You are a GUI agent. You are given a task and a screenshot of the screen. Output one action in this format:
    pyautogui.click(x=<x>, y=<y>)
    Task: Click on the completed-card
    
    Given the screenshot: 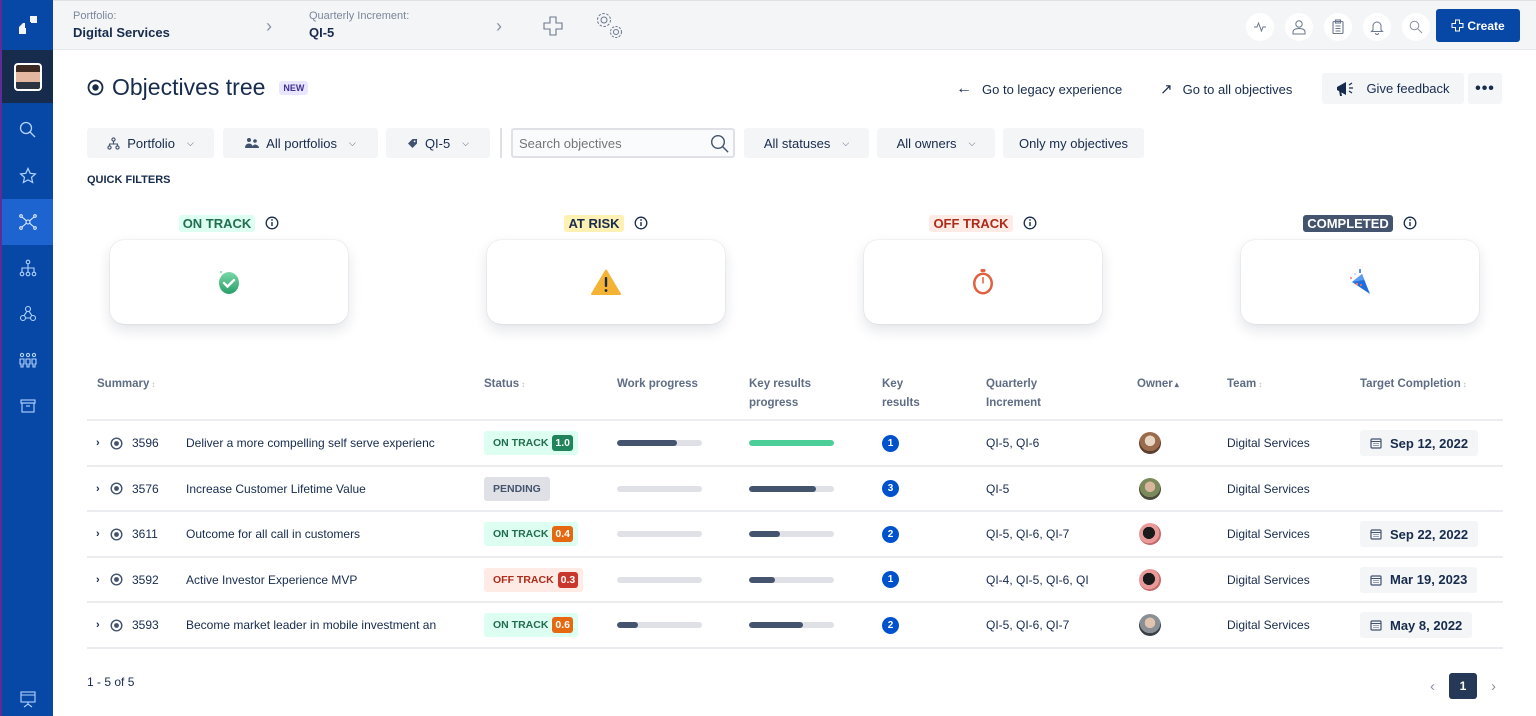 What is the action you would take?
    pyautogui.click(x=1360, y=282)
    